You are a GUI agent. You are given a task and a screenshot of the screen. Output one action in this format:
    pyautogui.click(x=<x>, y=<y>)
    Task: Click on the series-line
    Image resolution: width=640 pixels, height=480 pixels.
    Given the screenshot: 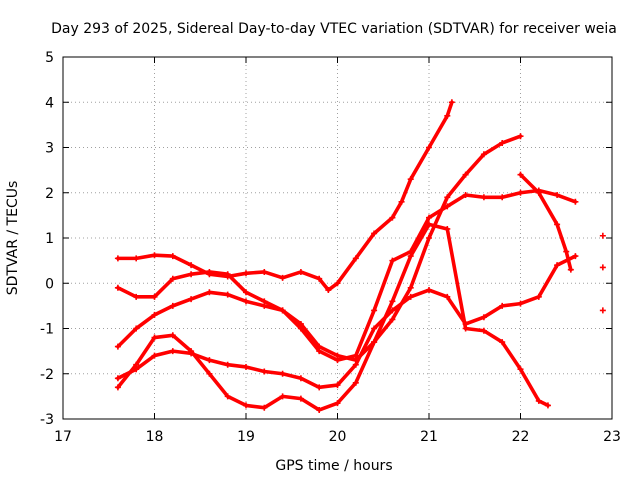 What is the action you would take?
    pyautogui.click(x=545, y=222)
    